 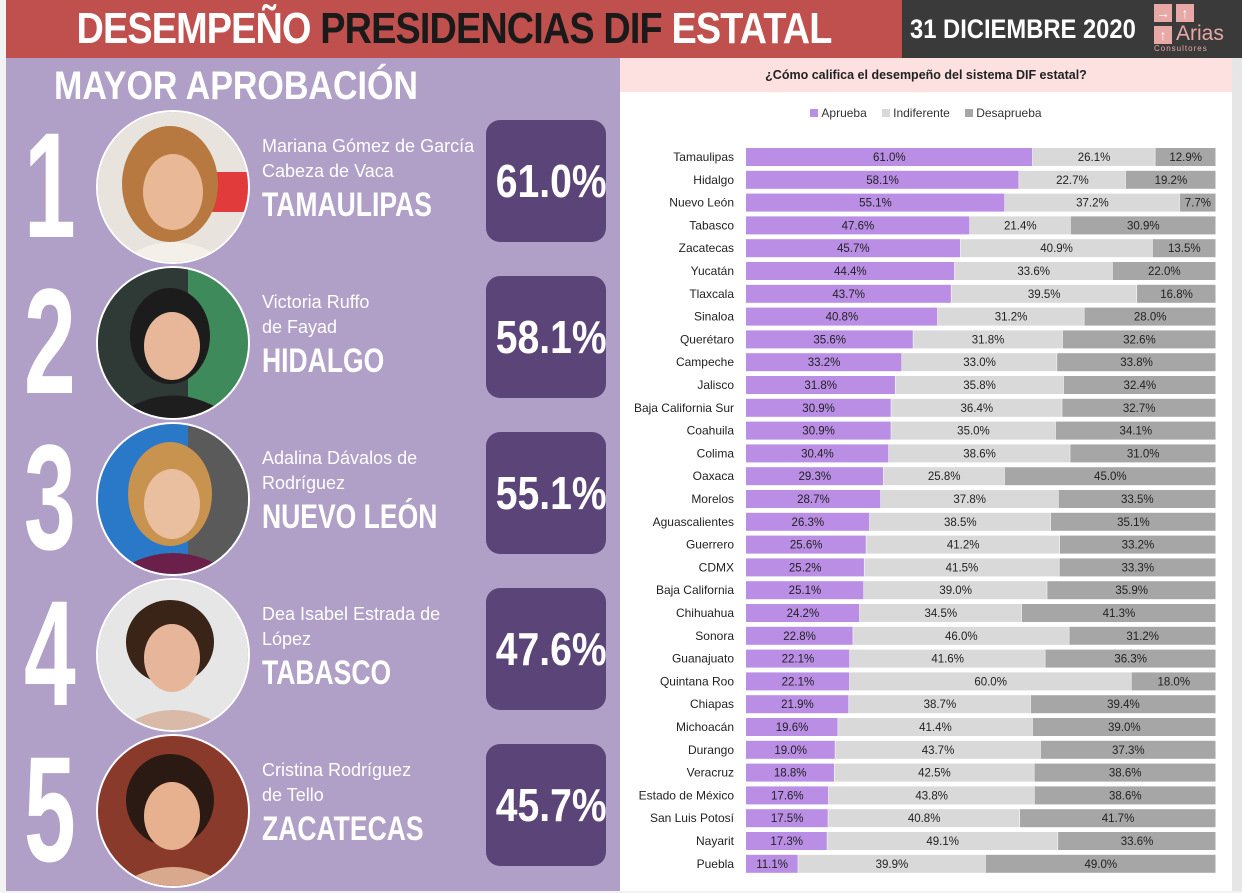 What do you see at coordinates (712, 704) in the screenshot?
I see `category-label: Chiapas` at bounding box center [712, 704].